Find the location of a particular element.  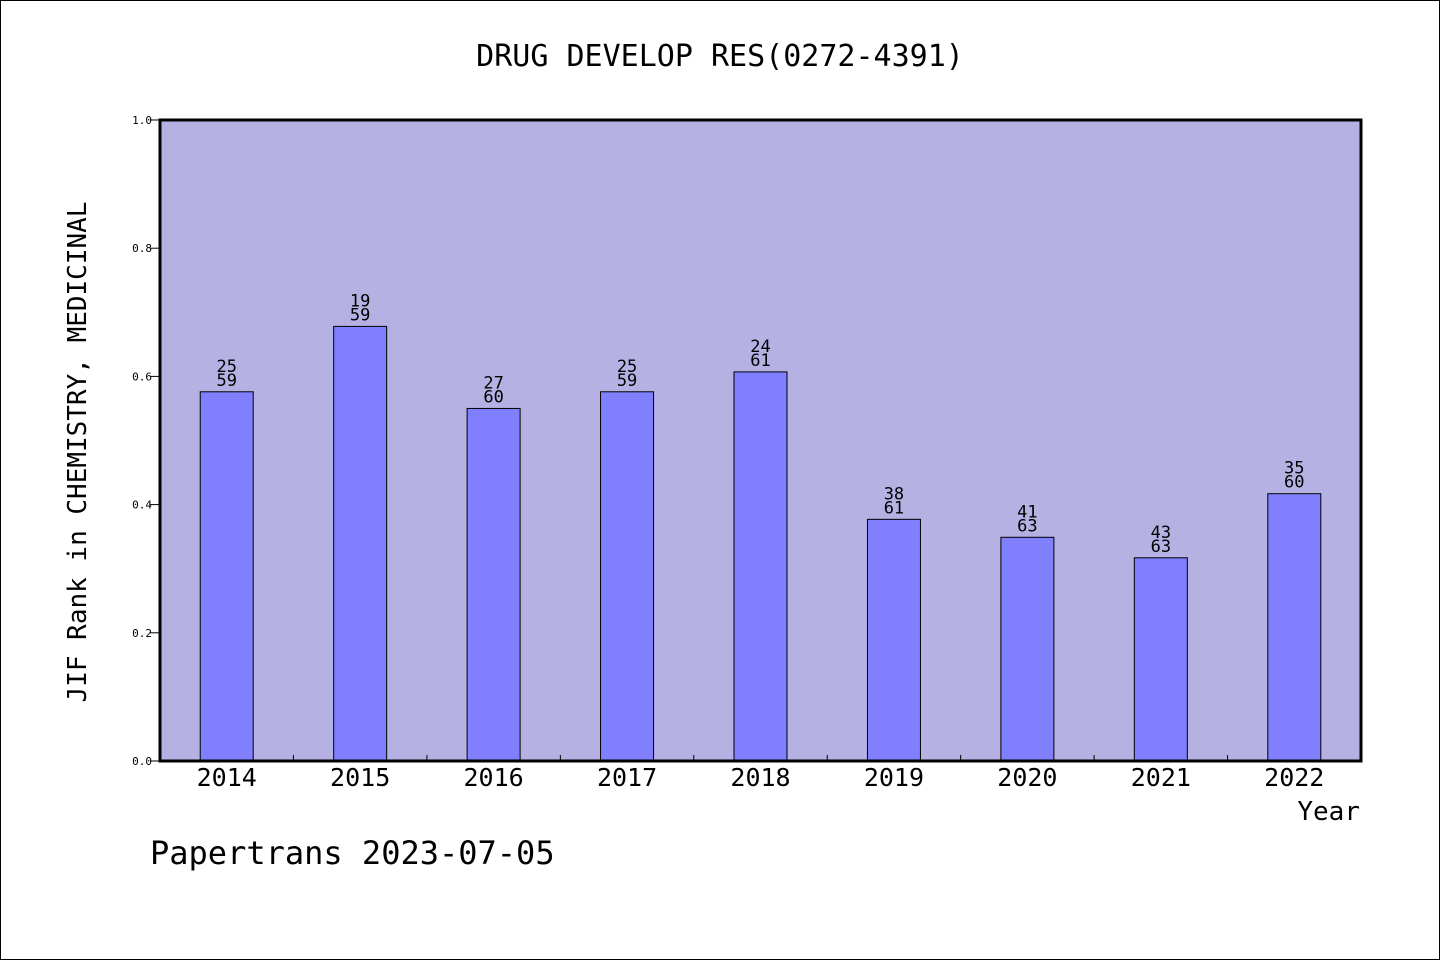

y-tick-label: 0.4 is located at coordinates (142, 505).